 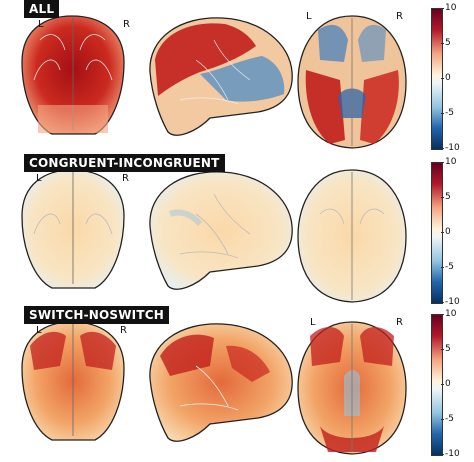 I want to click on panel-label: SWITCH-NOSWITCH, so click(x=96, y=315).